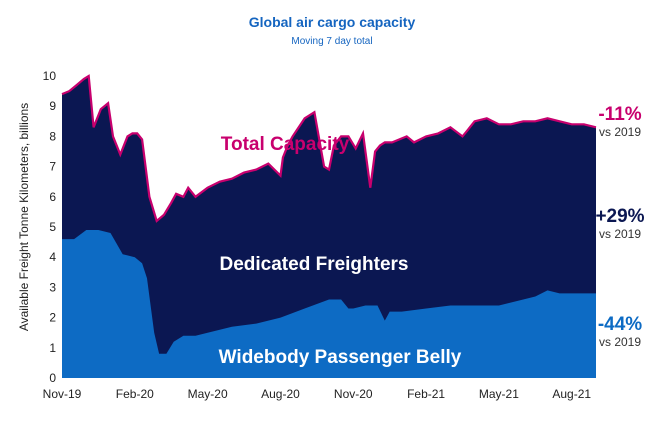  Describe the element at coordinates (52, 106) in the screenshot. I see `y-tick-label: 9` at that location.